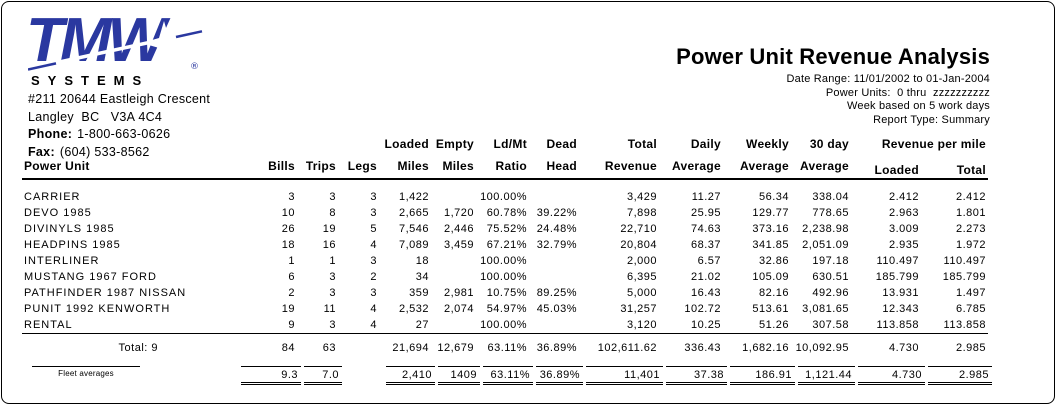 The height and width of the screenshot is (408, 1058). Describe the element at coordinates (561, 144) in the screenshot. I see `column-header: Dead` at that location.